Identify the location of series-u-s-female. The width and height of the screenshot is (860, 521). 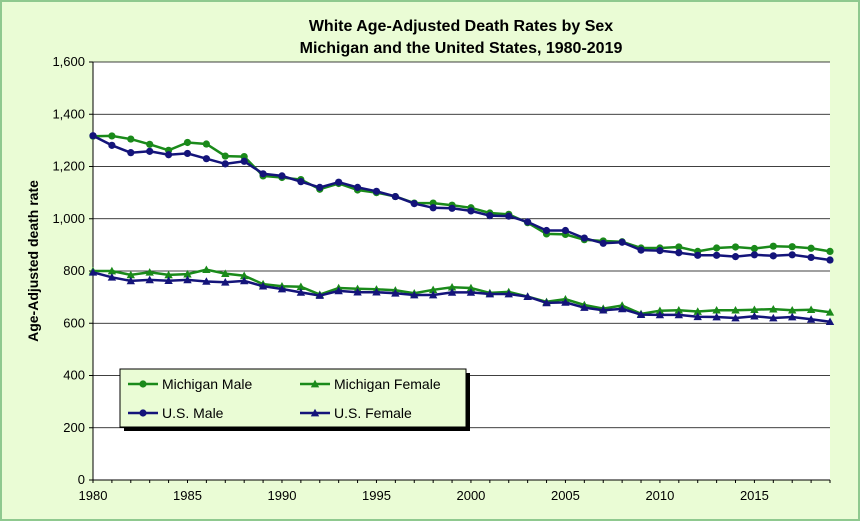
(461, 297).